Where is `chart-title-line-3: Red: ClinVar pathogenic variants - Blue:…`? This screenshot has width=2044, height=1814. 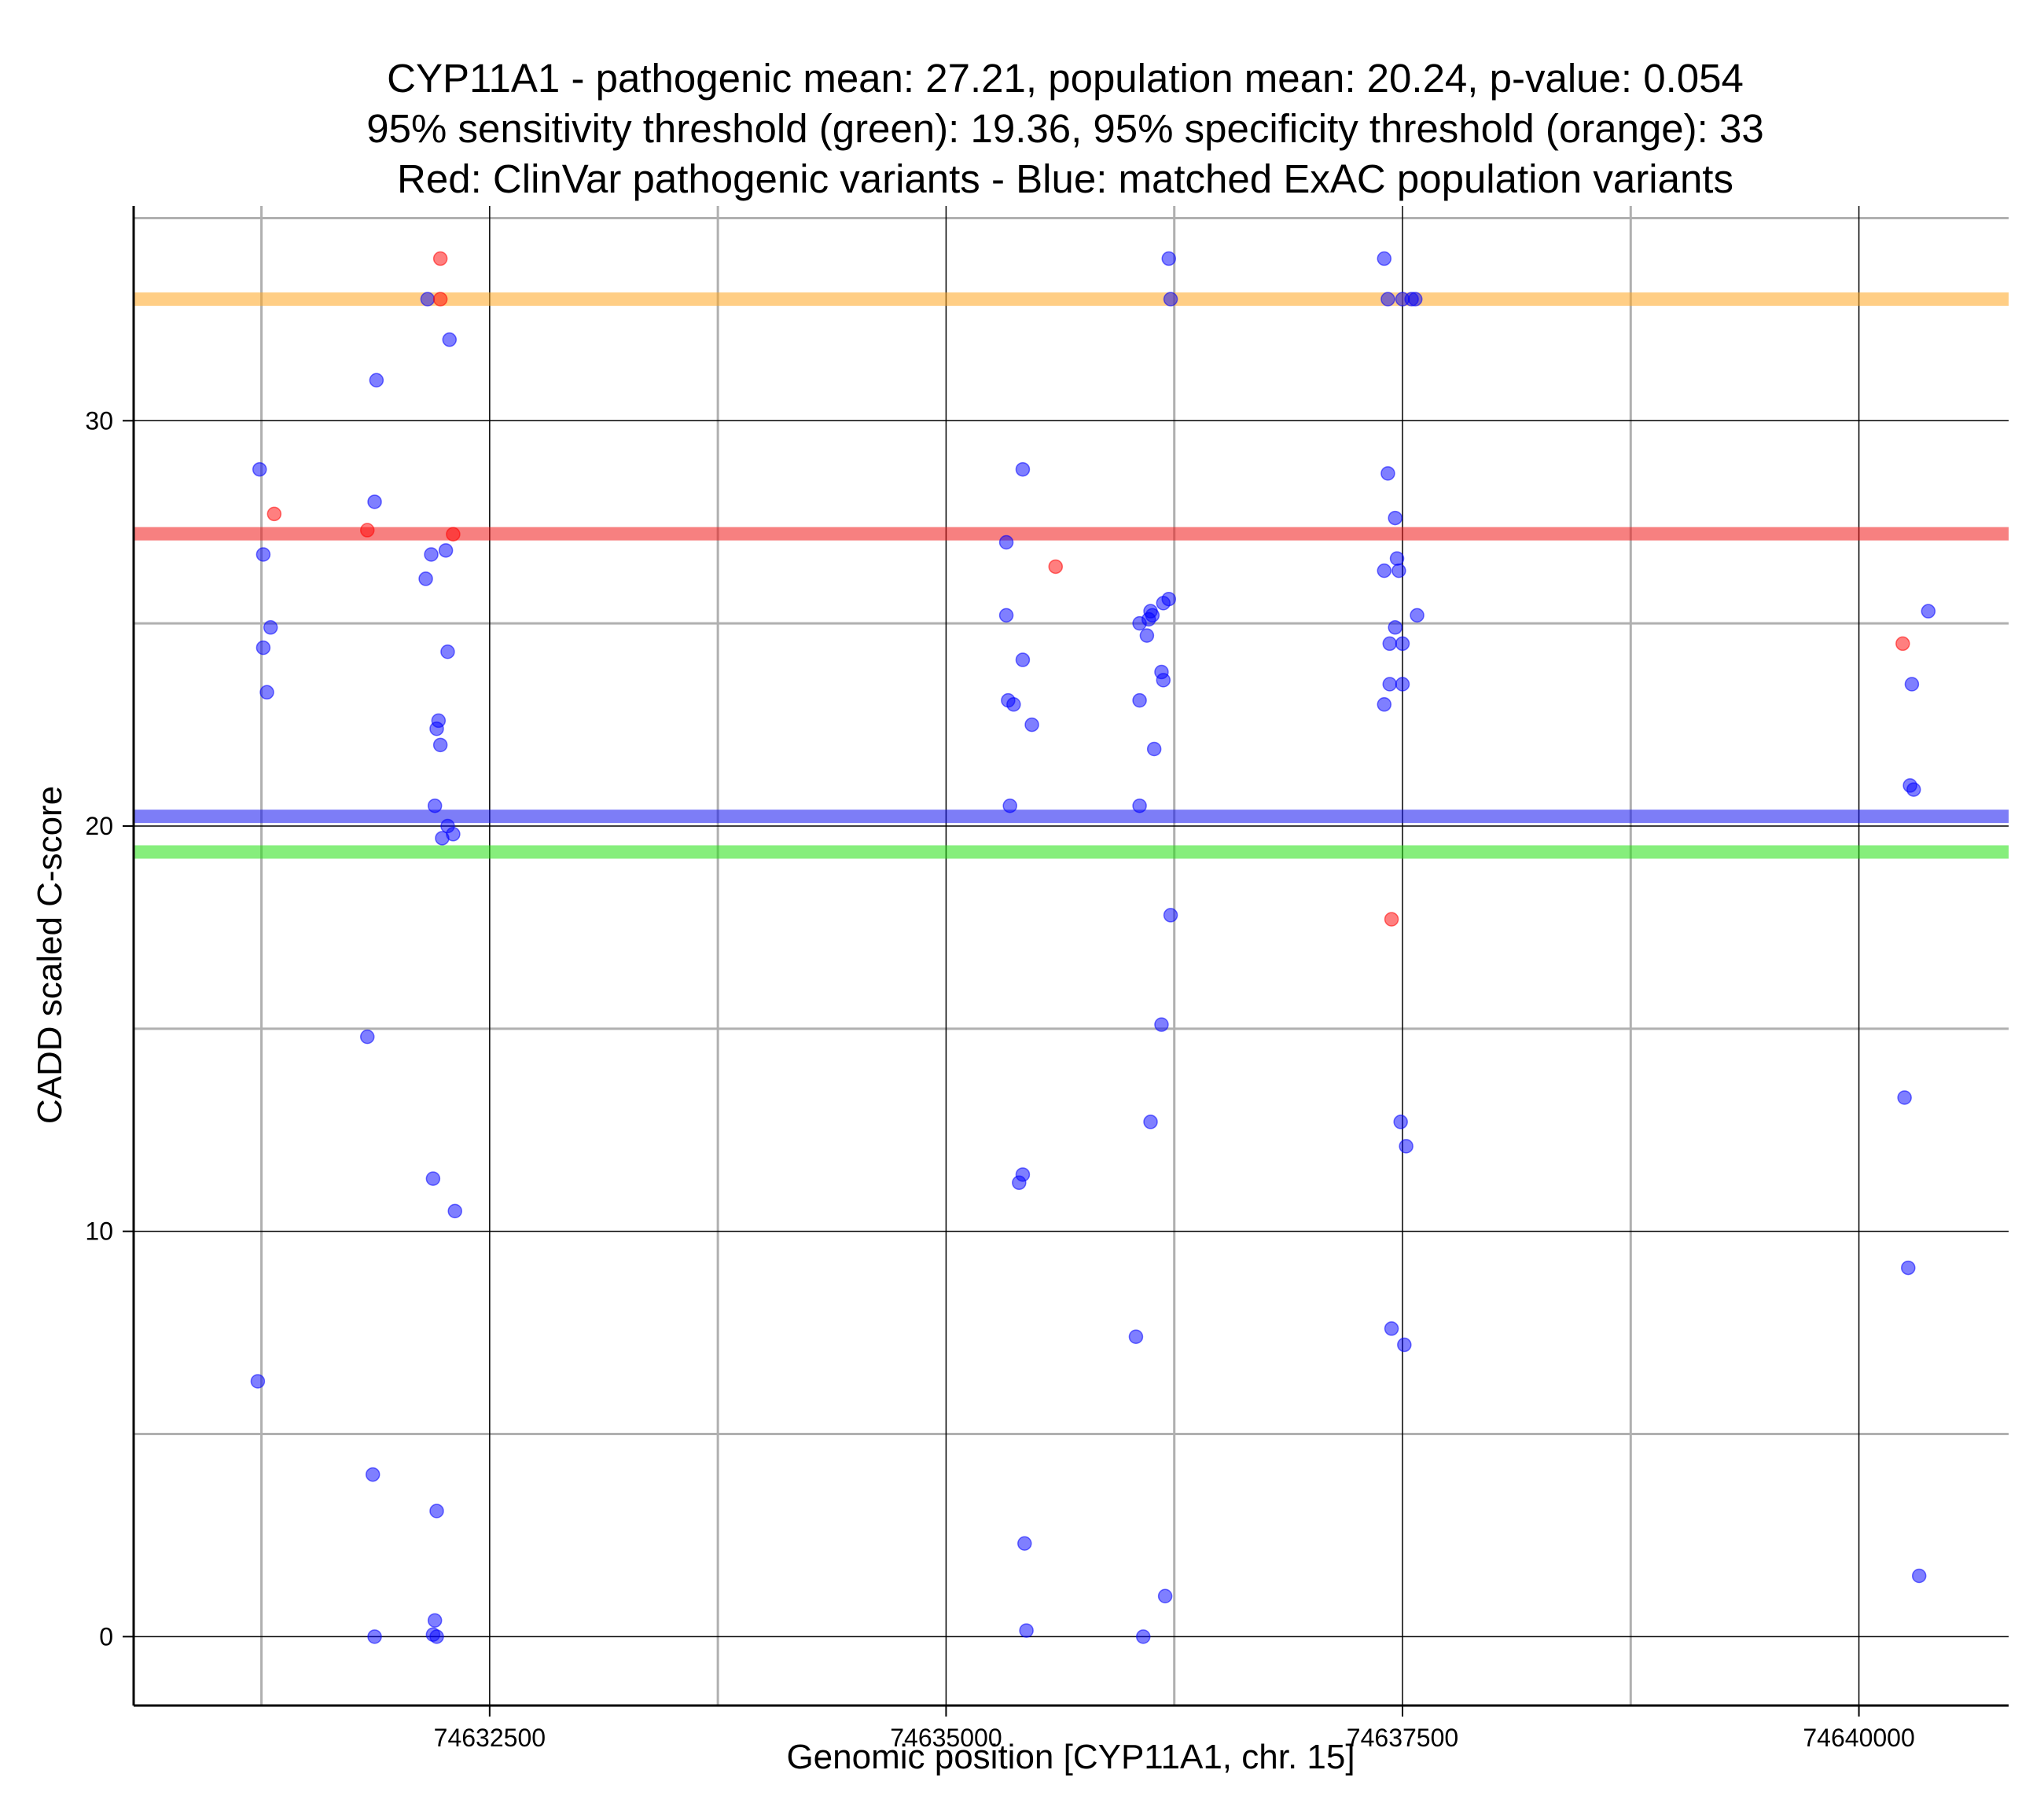
chart-title-line-3: Red: ClinVar pathogenic variants - Blue:… is located at coordinates (1065, 178).